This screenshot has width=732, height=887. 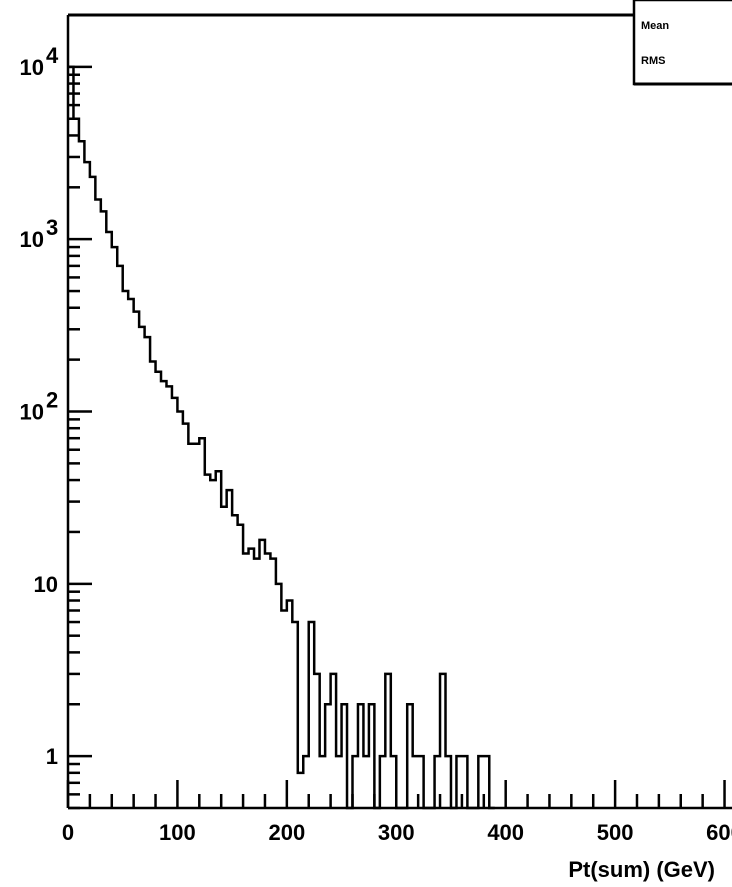 I want to click on x-tick-label: 400, so click(x=505, y=832).